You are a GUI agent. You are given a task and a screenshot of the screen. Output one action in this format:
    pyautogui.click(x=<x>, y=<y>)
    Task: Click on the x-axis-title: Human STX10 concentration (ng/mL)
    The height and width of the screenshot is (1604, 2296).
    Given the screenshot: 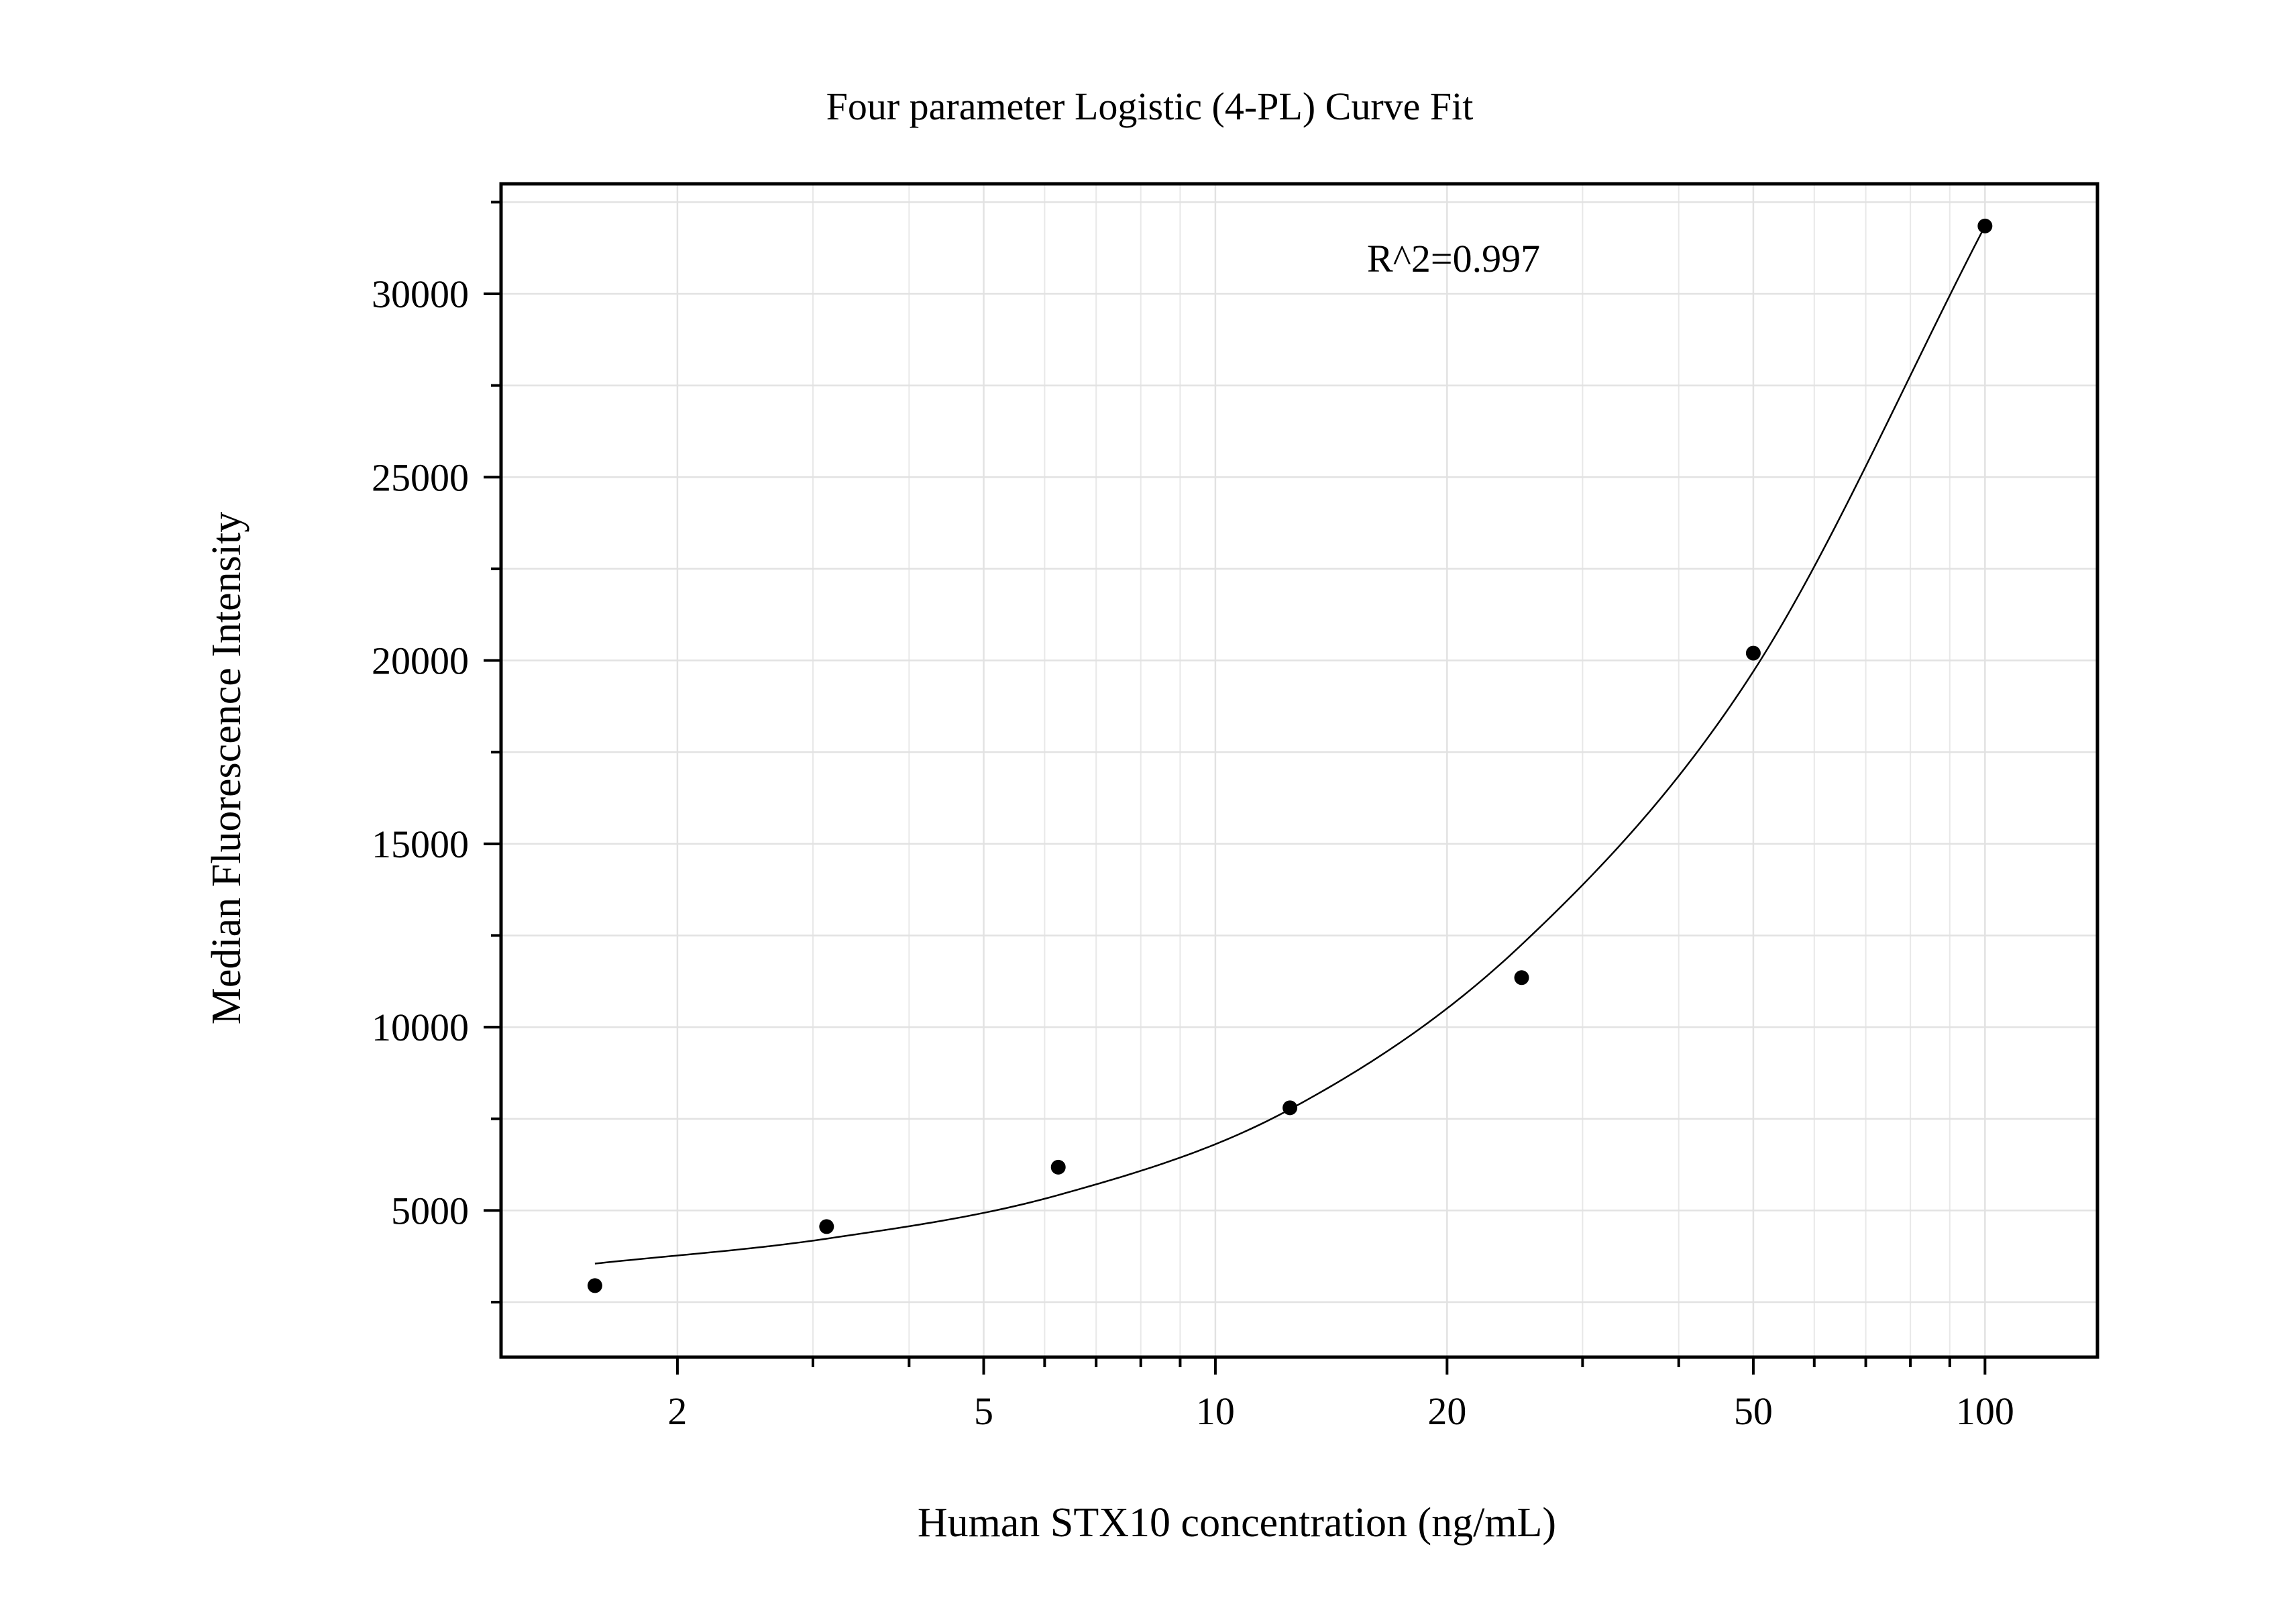 What is the action you would take?
    pyautogui.click(x=1237, y=1523)
    